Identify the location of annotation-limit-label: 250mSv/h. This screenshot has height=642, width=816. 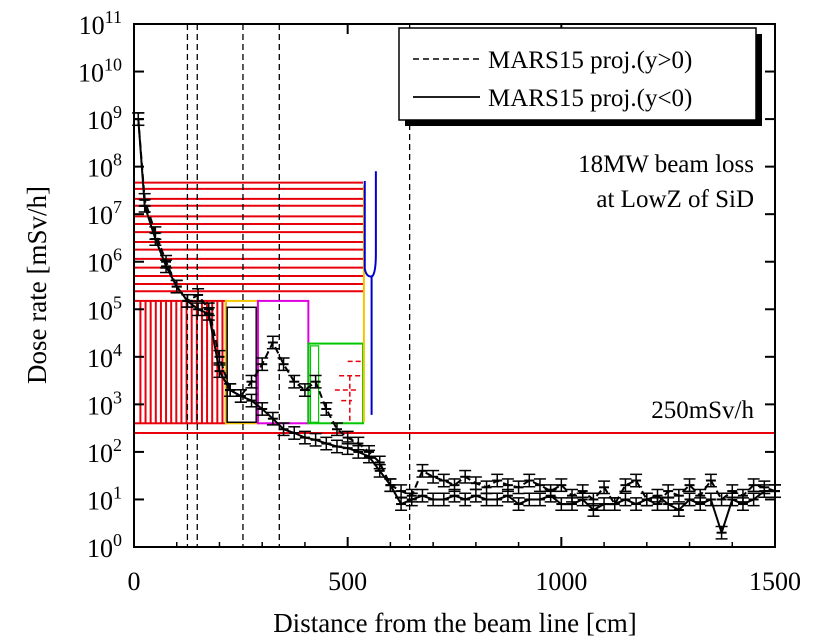
(702, 410).